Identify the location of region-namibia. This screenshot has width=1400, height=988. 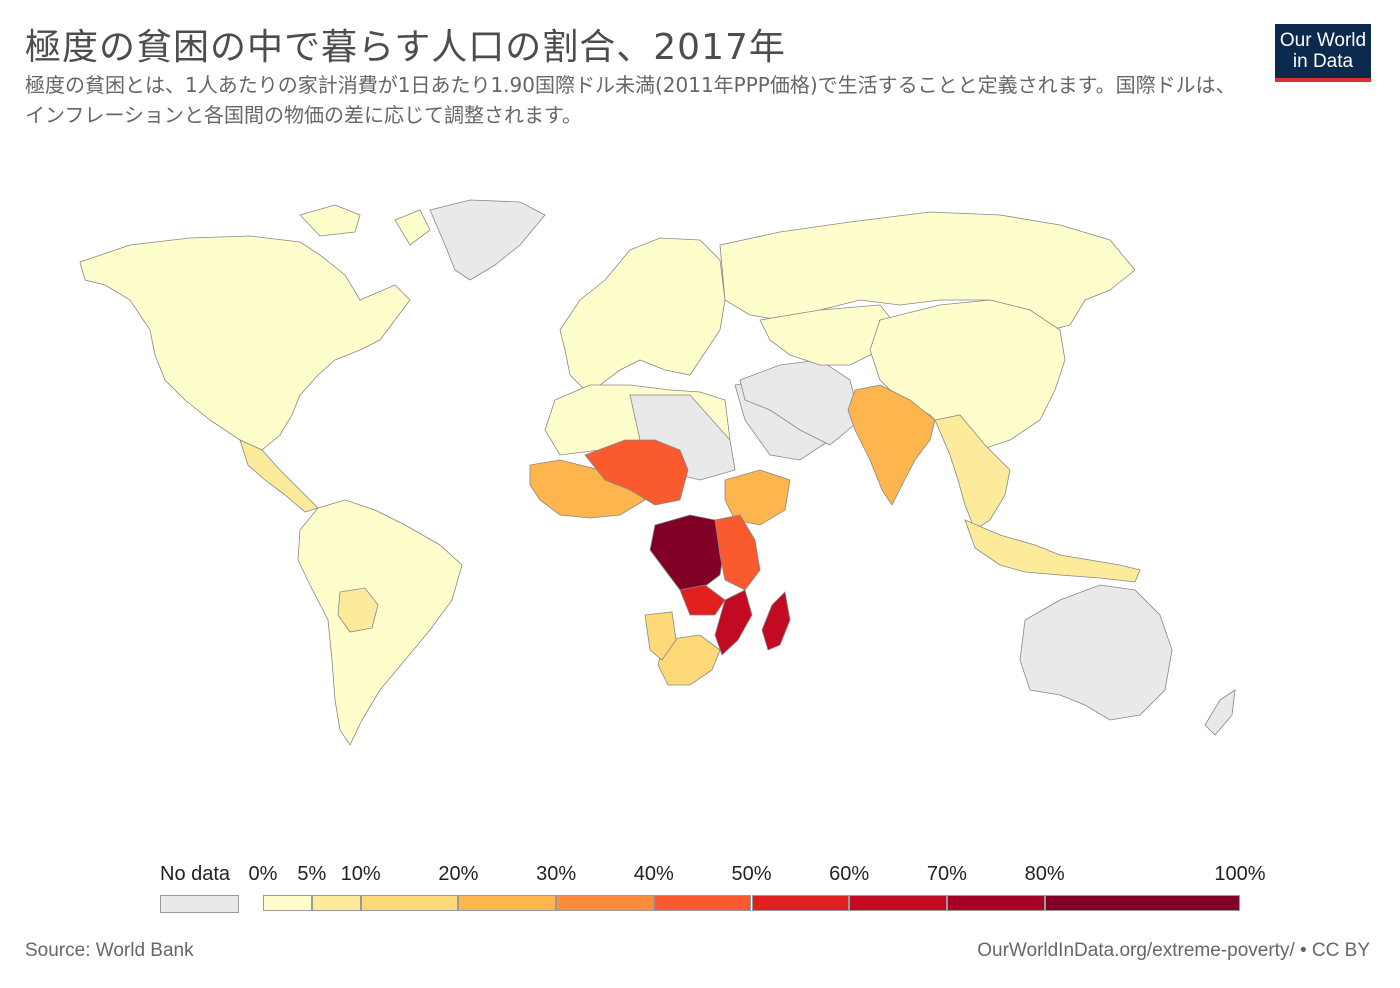
(660, 636).